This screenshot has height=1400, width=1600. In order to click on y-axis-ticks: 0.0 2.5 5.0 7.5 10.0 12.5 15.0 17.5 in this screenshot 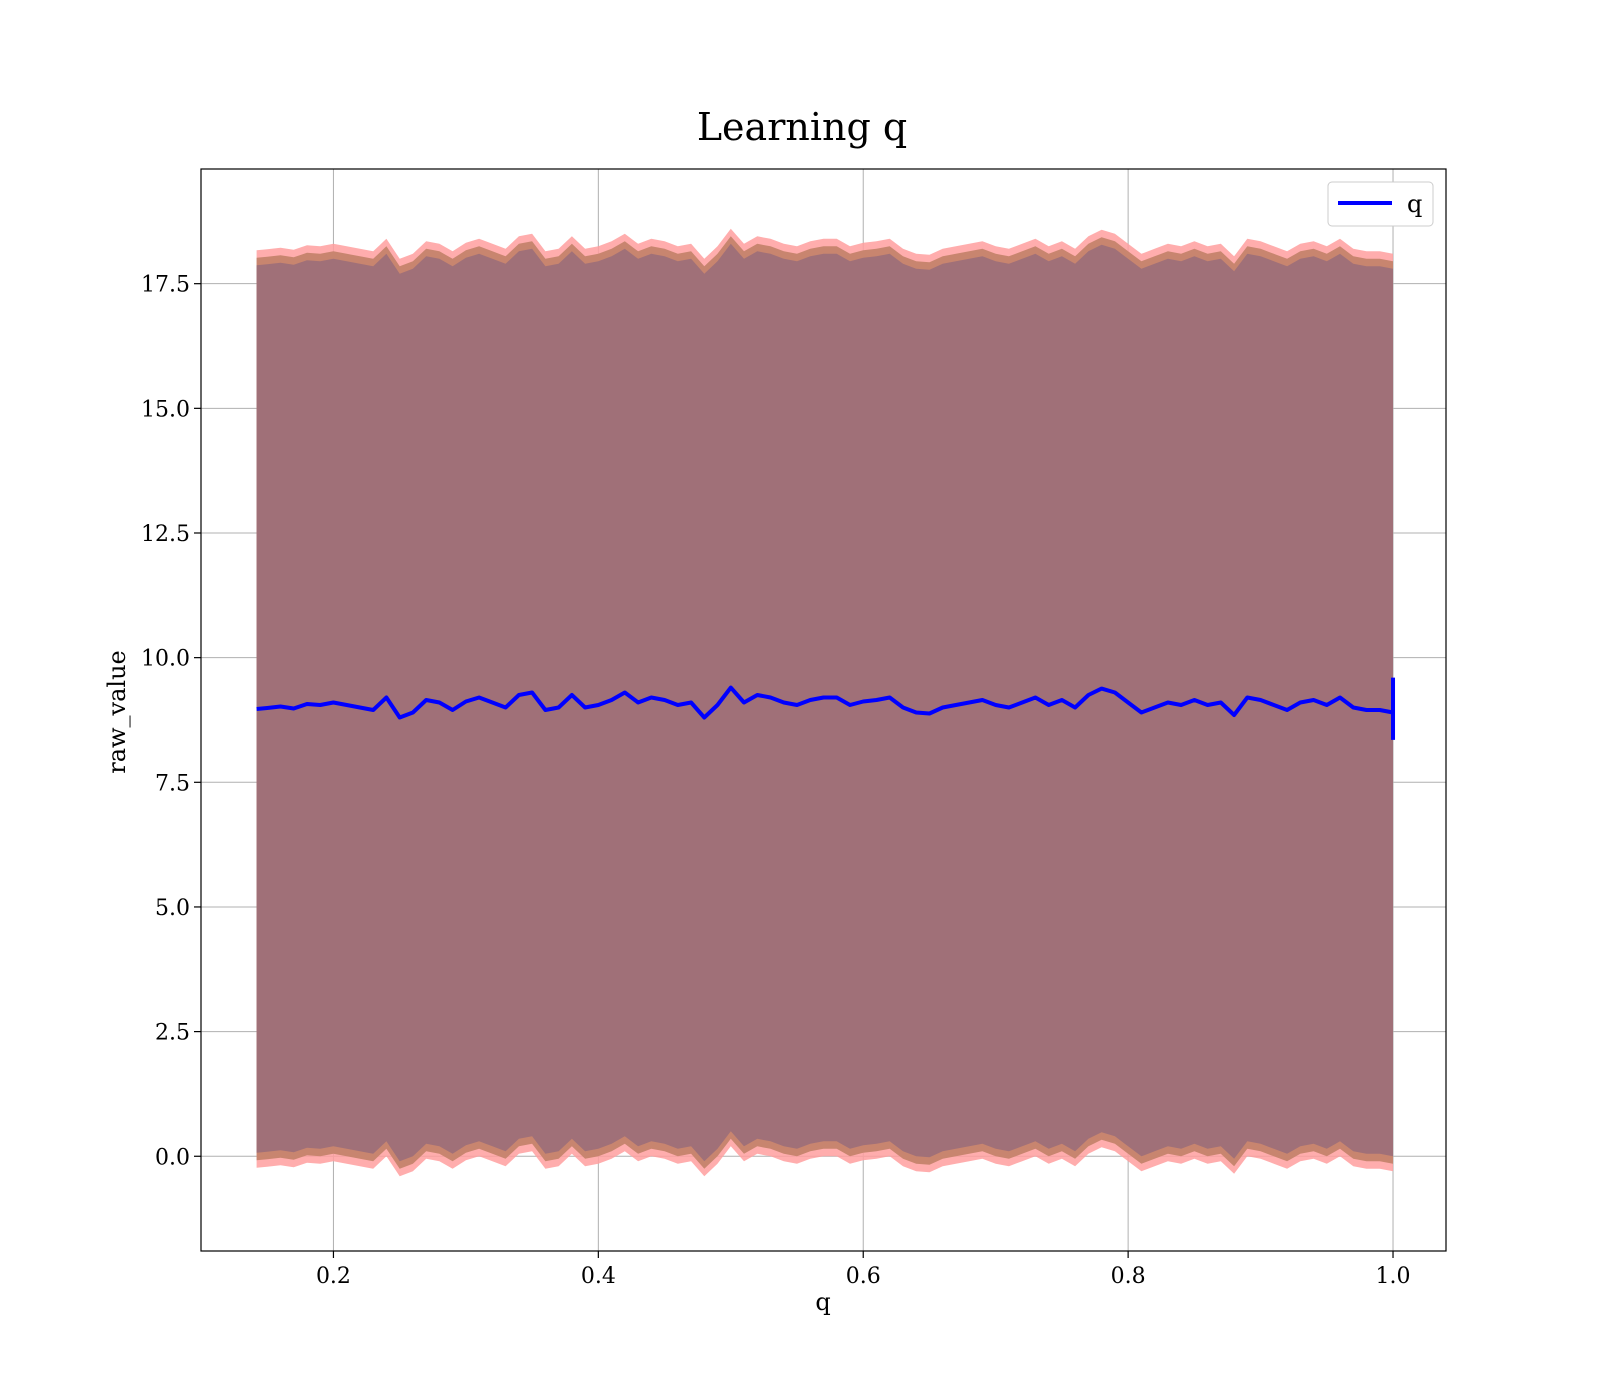, I will do `click(171, 721)`.